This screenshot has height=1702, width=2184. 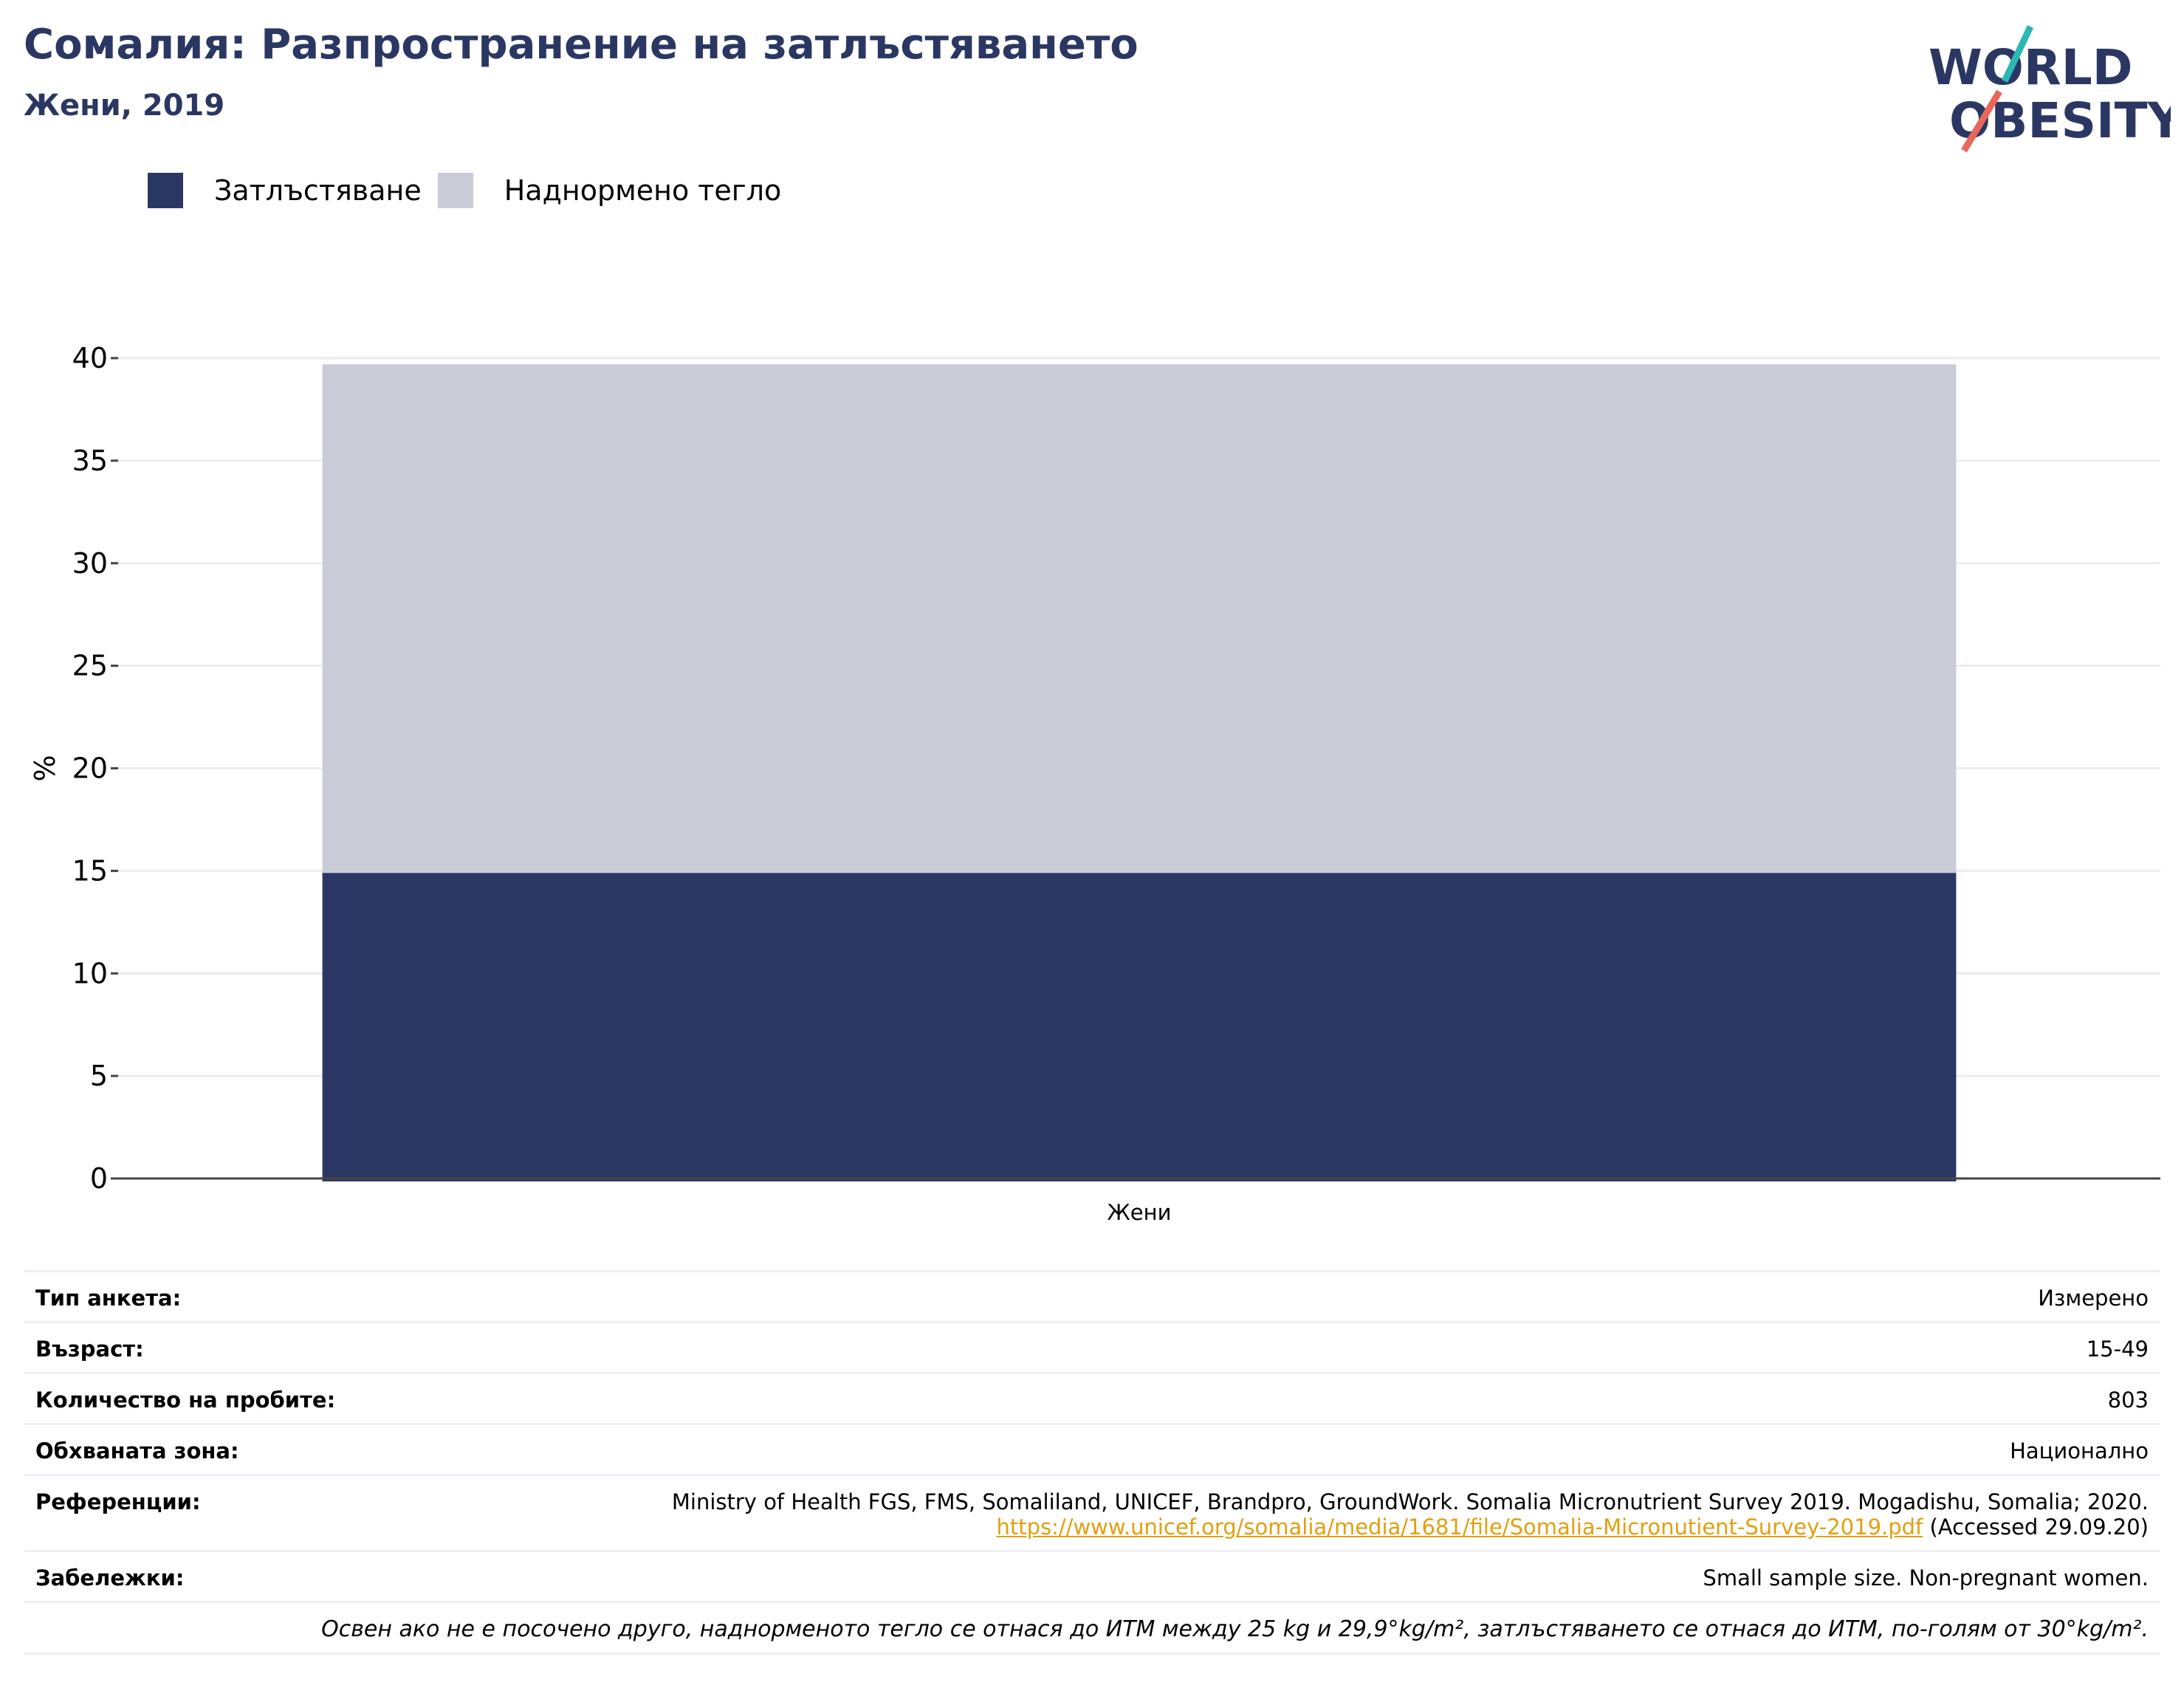 I want to click on y-axis-label: %, so click(x=45, y=768).